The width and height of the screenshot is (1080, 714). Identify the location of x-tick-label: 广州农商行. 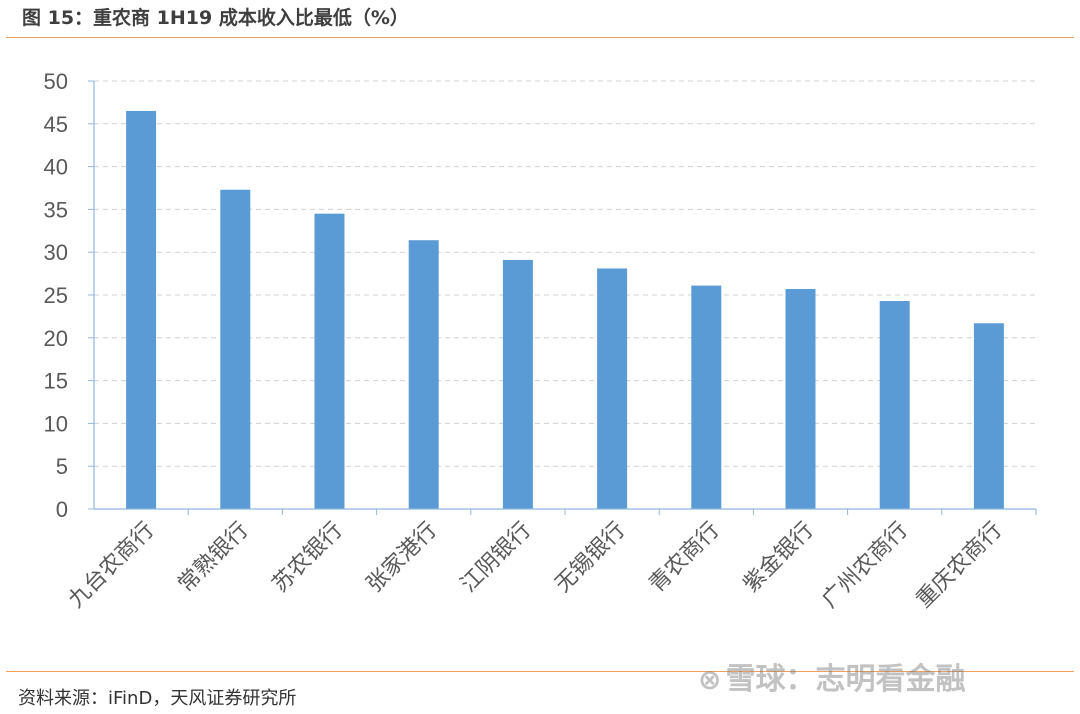
(864, 565).